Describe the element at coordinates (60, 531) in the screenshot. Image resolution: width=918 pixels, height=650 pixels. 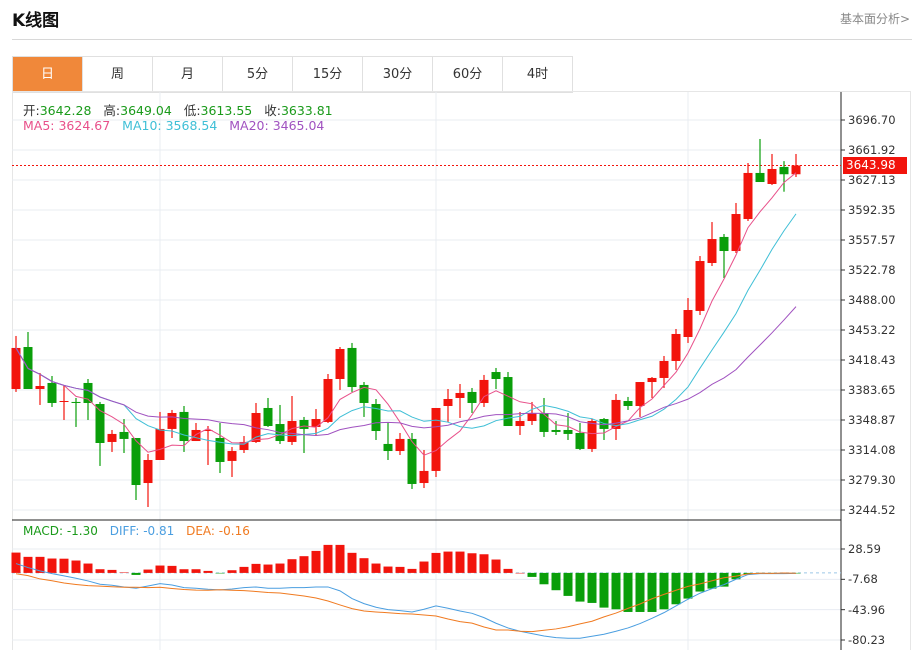
I see `macd-value: MACD: -1.30` at that location.